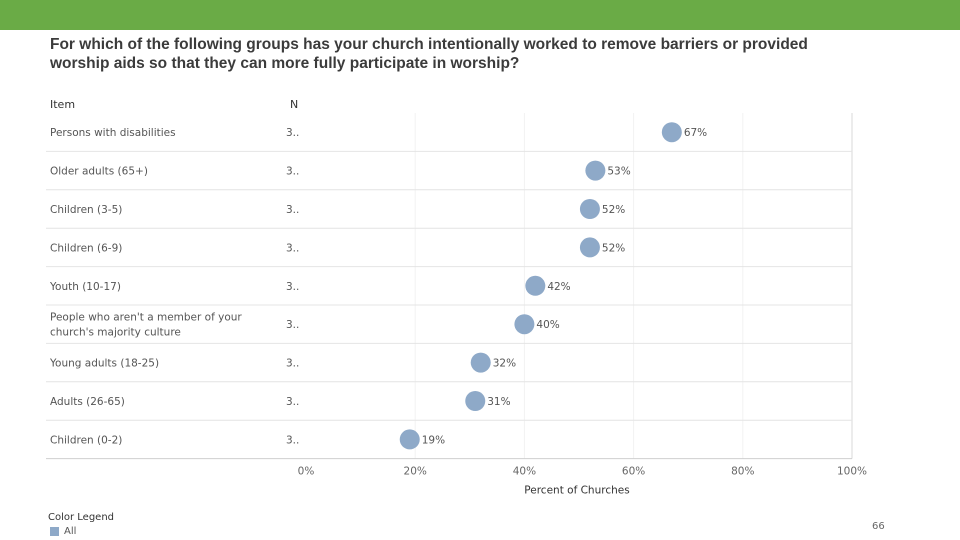 Image resolution: width=960 pixels, height=540 pixels. I want to click on x-tick-label: 20%, so click(415, 472).